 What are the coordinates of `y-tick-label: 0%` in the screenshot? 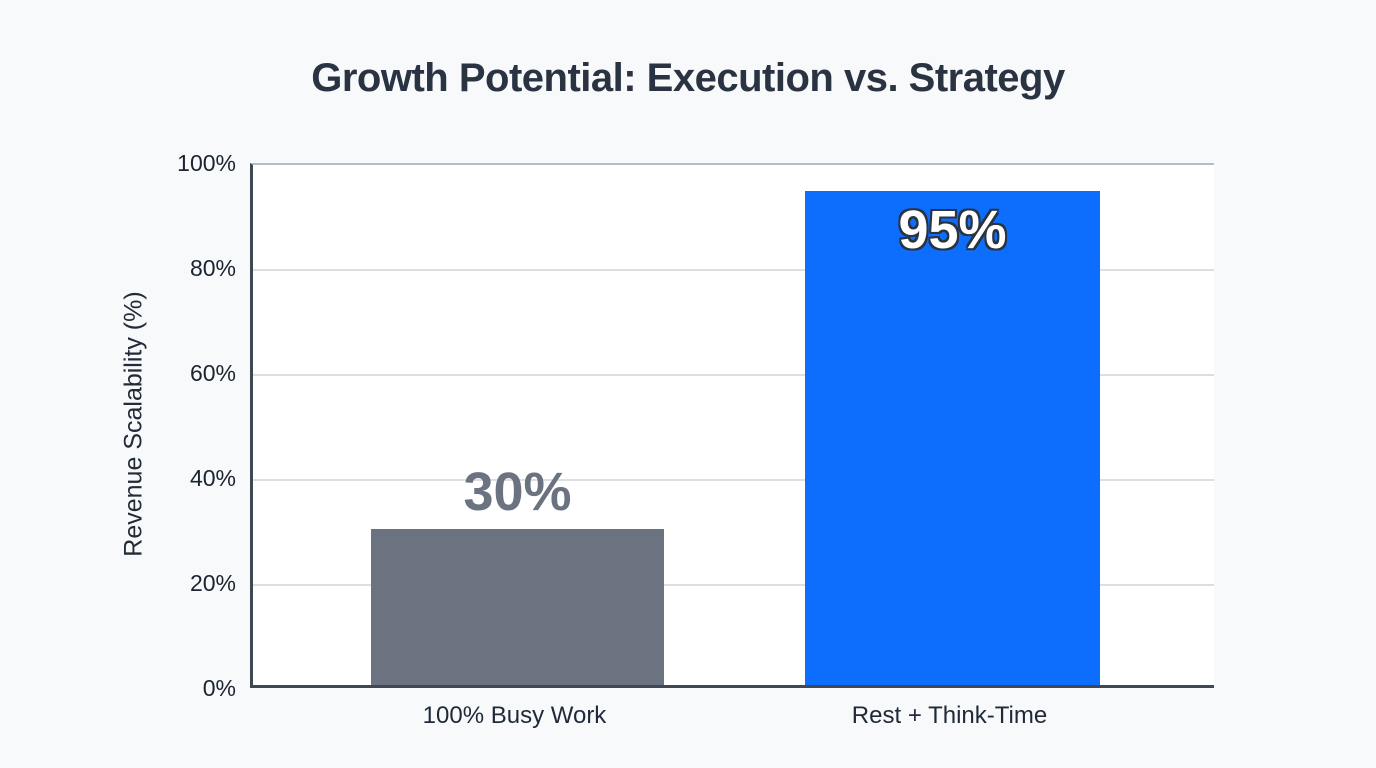 It's located at (219, 688).